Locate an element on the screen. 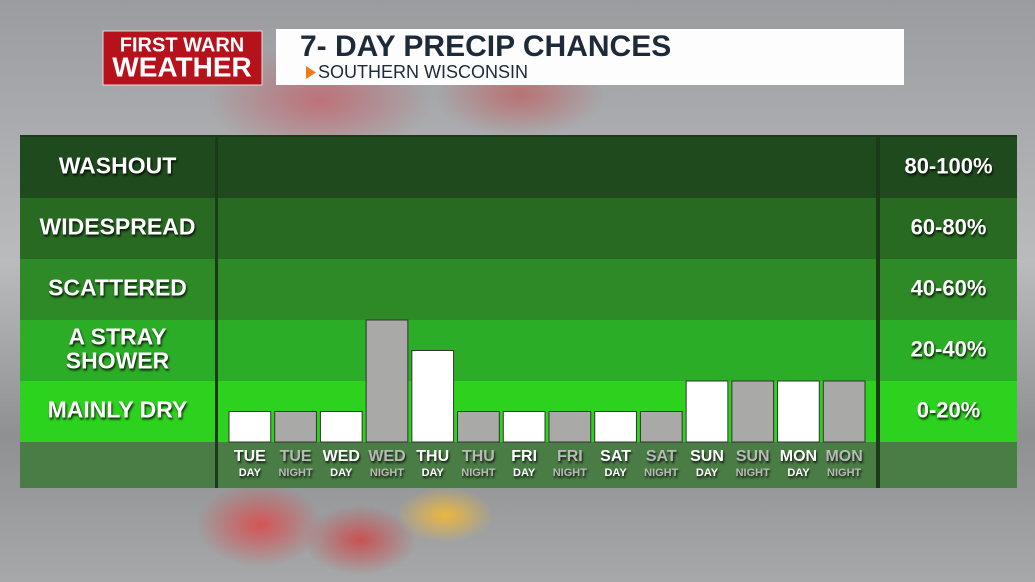  logo-bottom: WEATHER is located at coordinates (181, 66).